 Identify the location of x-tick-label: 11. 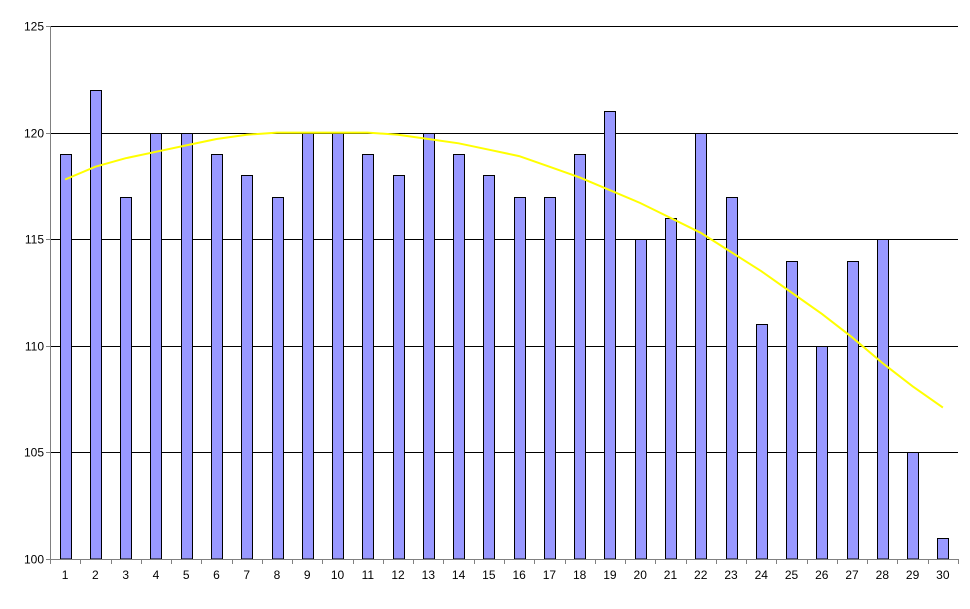
(368, 575).